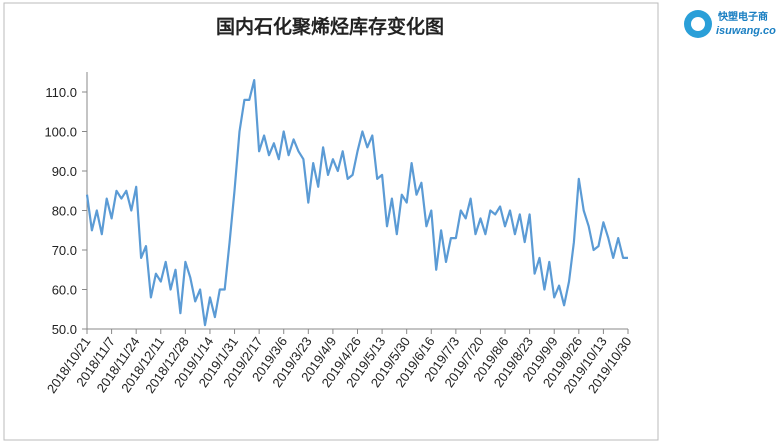 The width and height of the screenshot is (784, 445). Describe the element at coordinates (742, 16) in the screenshot. I see `logo-name: 快塑电子商` at that location.